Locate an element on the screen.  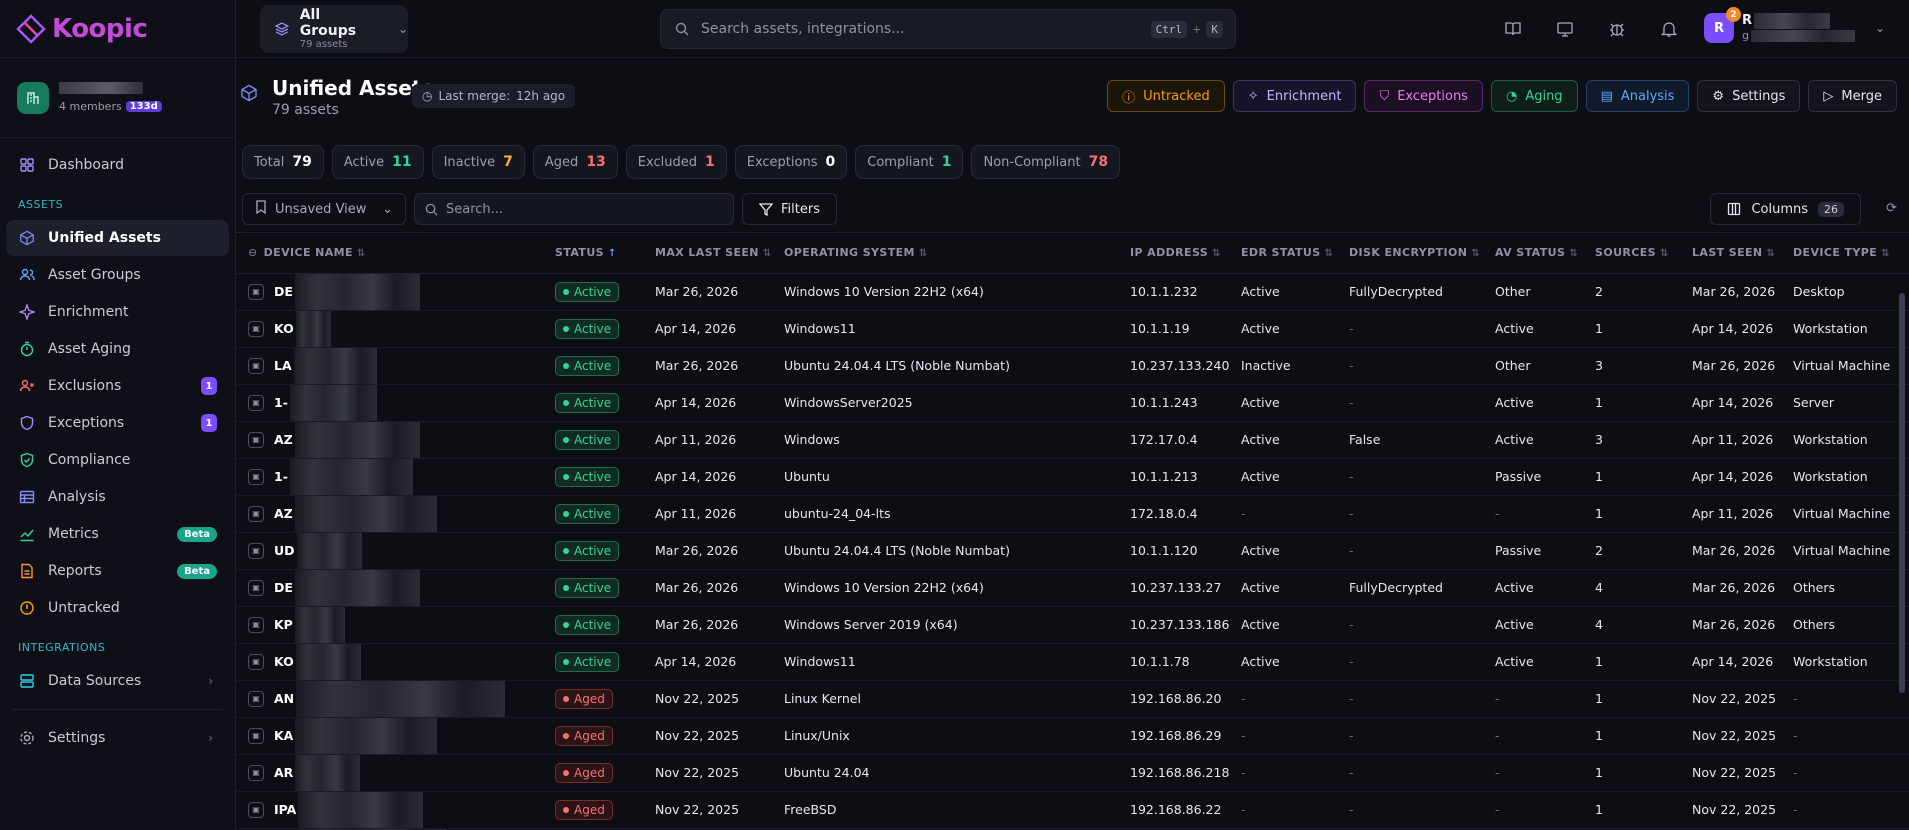
sidebar-item-enrichment: Enrichment is located at coordinates (117, 312).